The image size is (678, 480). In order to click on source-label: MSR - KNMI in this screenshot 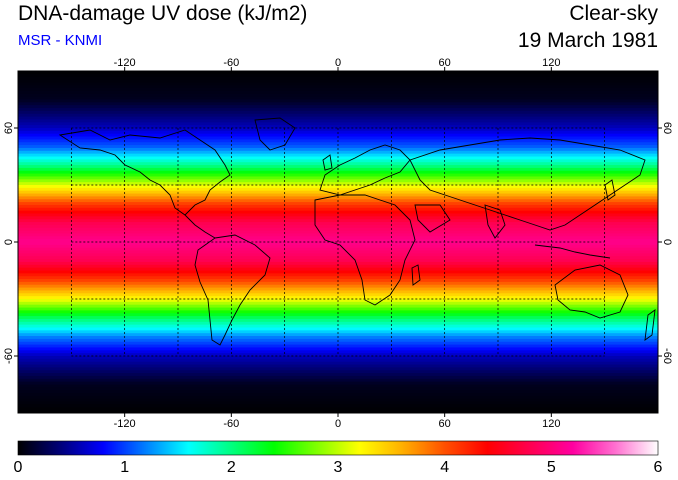, I will do `click(60, 40)`.